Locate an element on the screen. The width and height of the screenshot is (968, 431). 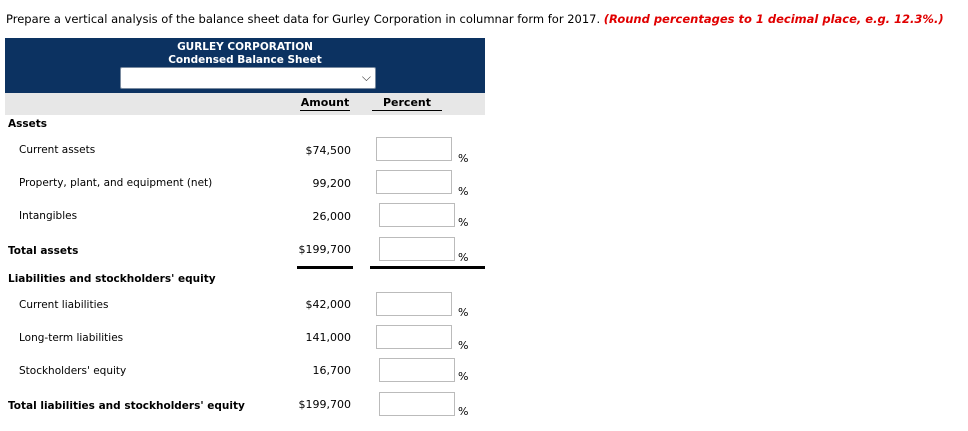
row-label-intangibles: Intangibles is located at coordinates (48, 216).